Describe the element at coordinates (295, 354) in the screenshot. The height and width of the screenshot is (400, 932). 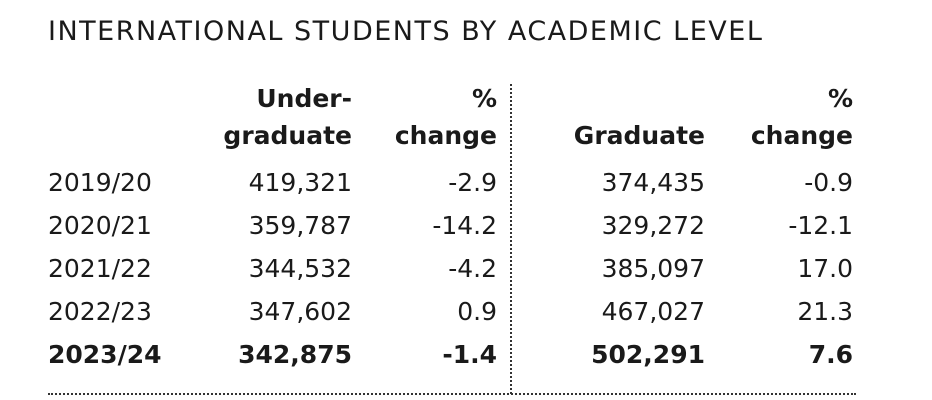
I see `table-cell: 342,875` at that location.